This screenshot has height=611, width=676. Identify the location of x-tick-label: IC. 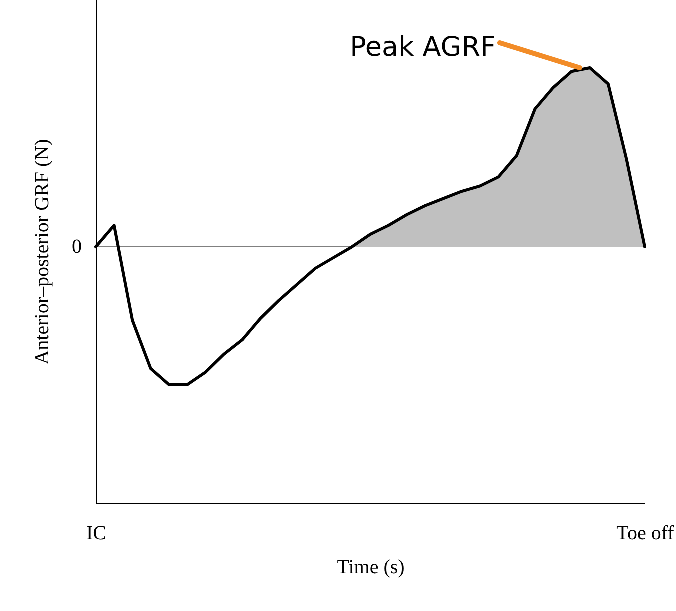
(96, 533).